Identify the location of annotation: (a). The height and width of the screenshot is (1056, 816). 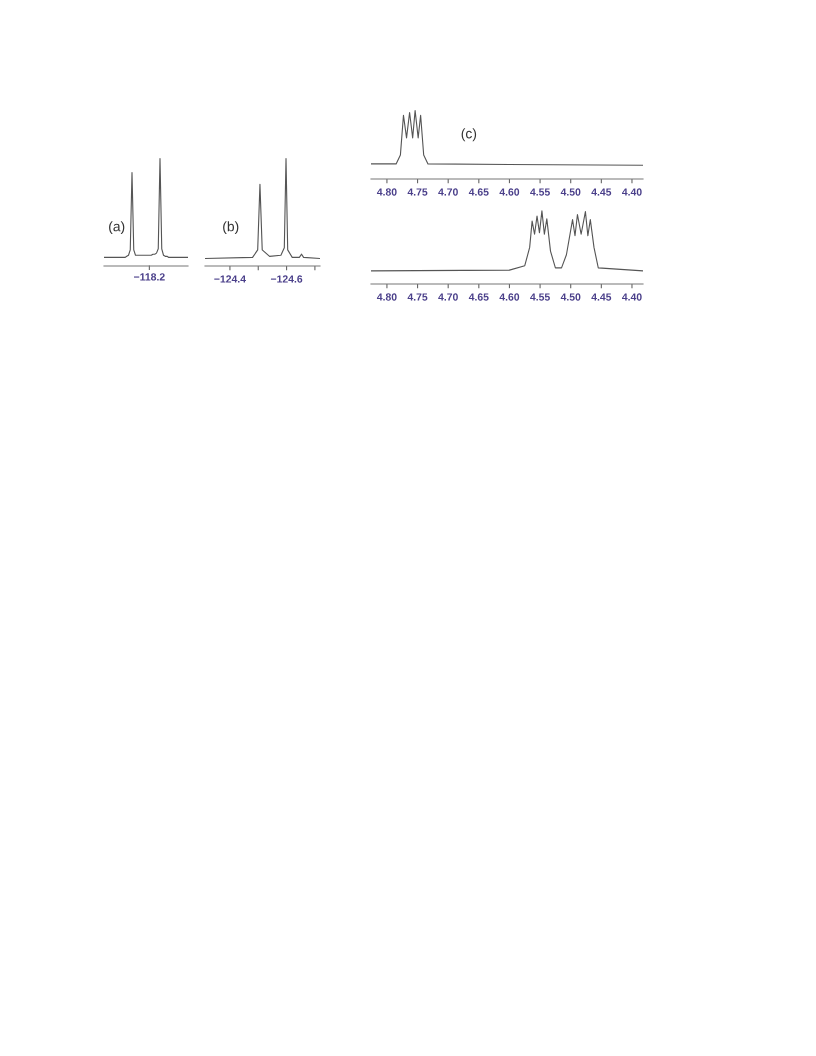
(117, 228).